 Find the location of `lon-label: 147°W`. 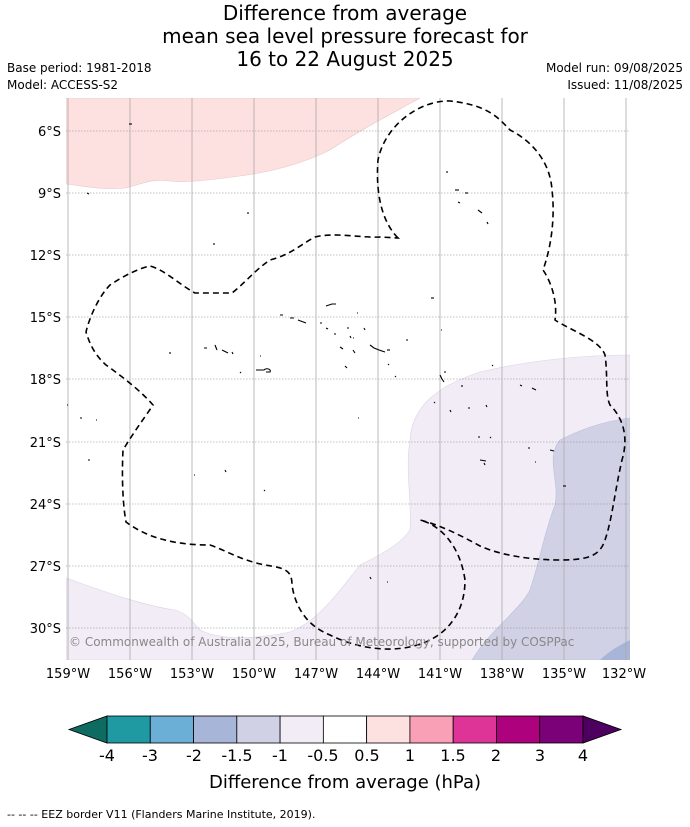

lon-label: 147°W is located at coordinates (316, 674).